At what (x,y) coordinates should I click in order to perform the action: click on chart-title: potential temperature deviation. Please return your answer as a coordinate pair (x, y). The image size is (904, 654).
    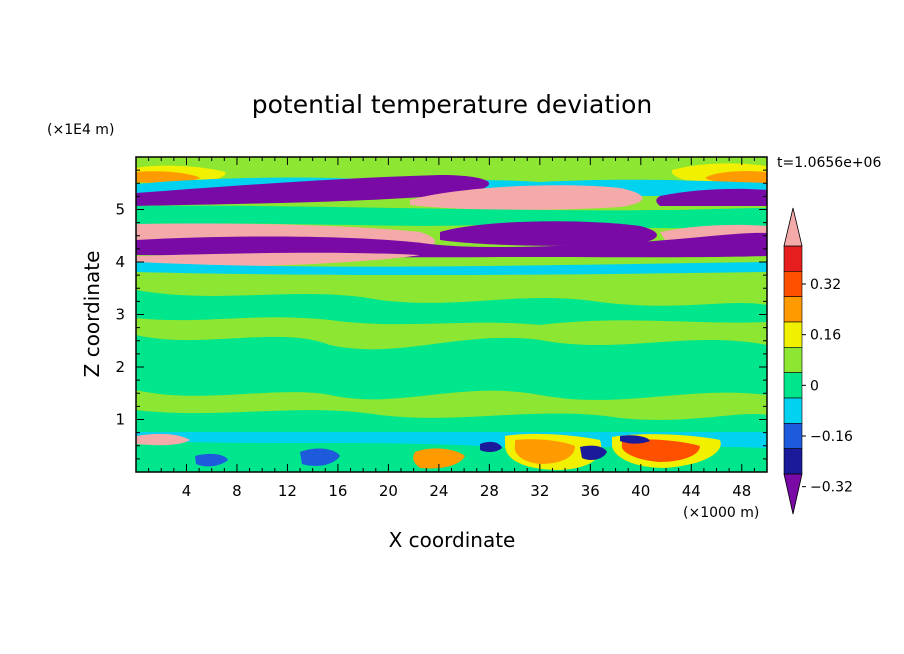
    Looking at the image, I should click on (452, 104).